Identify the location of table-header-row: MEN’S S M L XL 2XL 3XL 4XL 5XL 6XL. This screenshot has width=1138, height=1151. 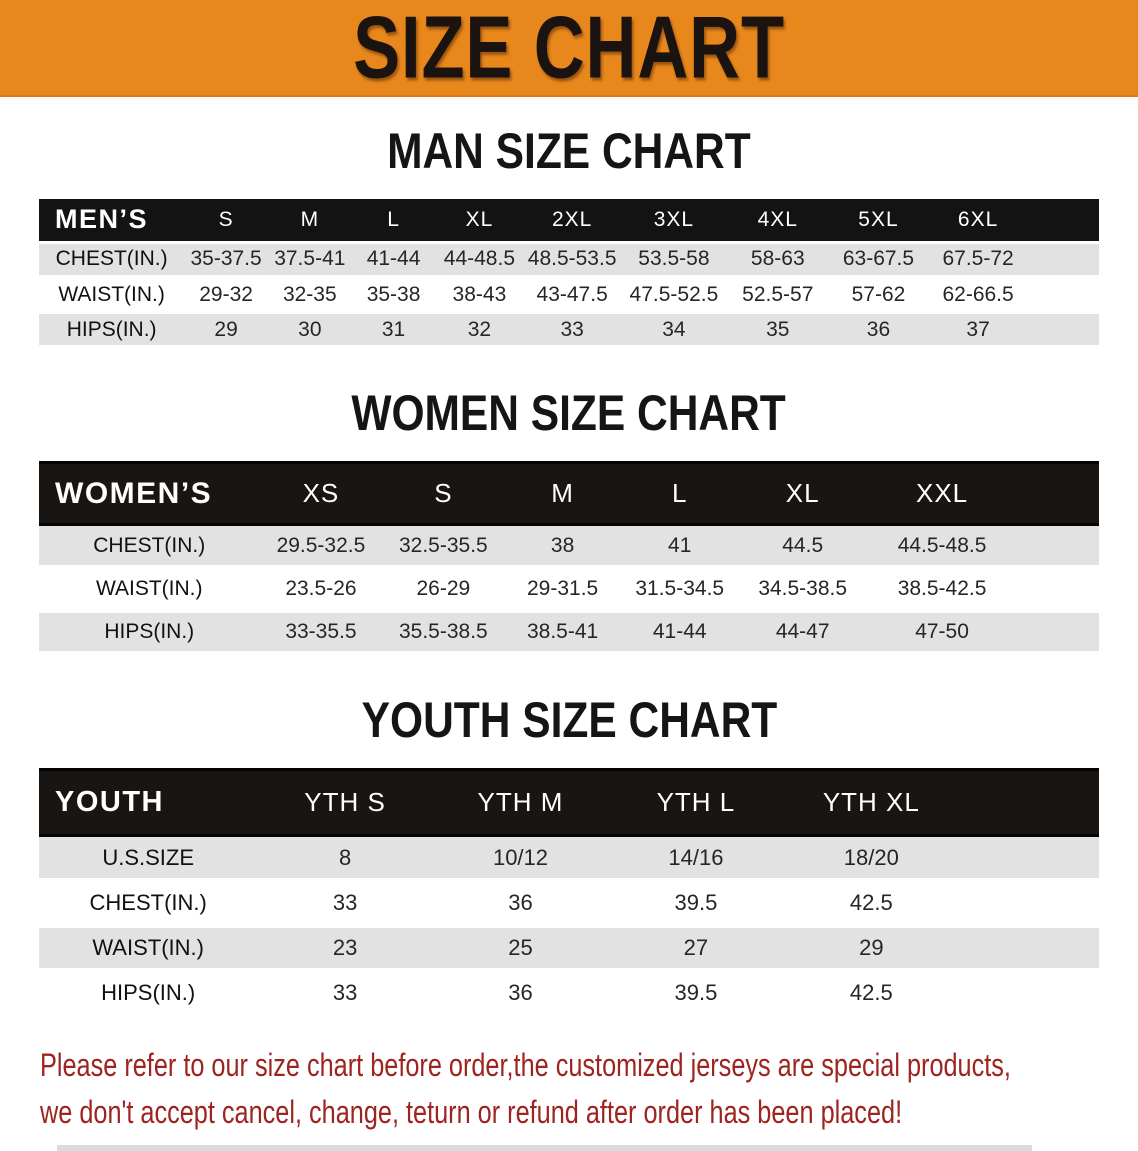
(569, 220).